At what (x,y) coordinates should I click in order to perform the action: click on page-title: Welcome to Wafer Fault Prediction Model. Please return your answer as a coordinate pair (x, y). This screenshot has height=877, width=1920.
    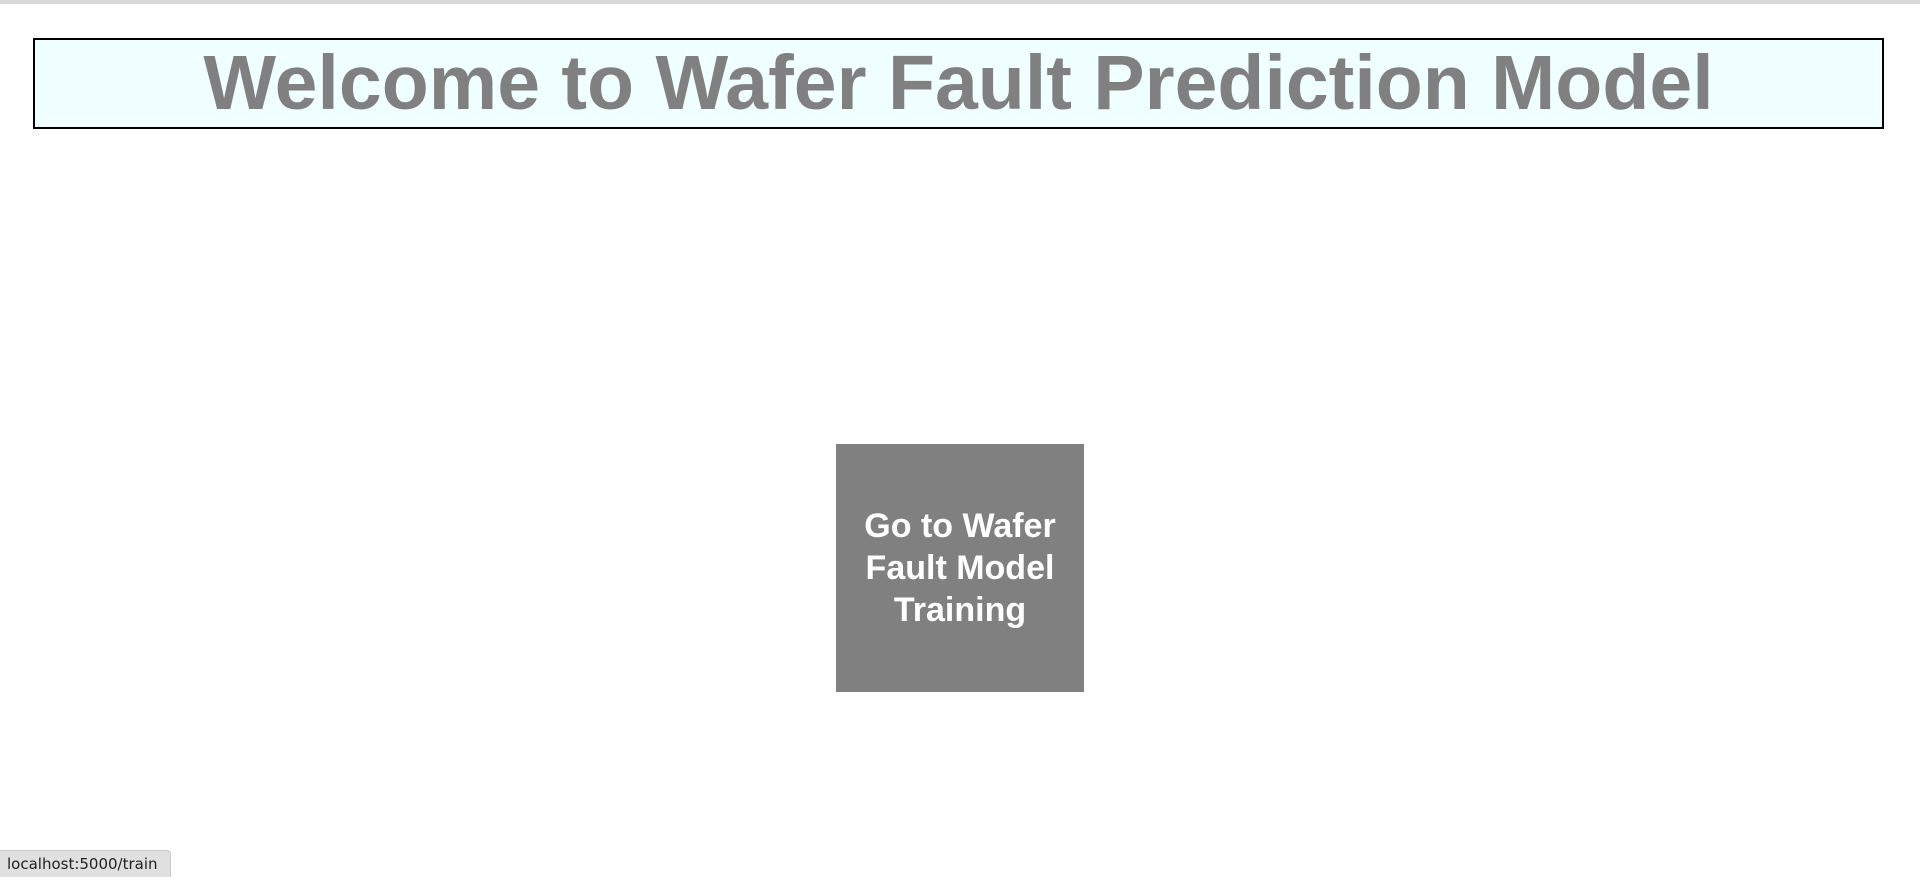
    Looking at the image, I should click on (958, 83).